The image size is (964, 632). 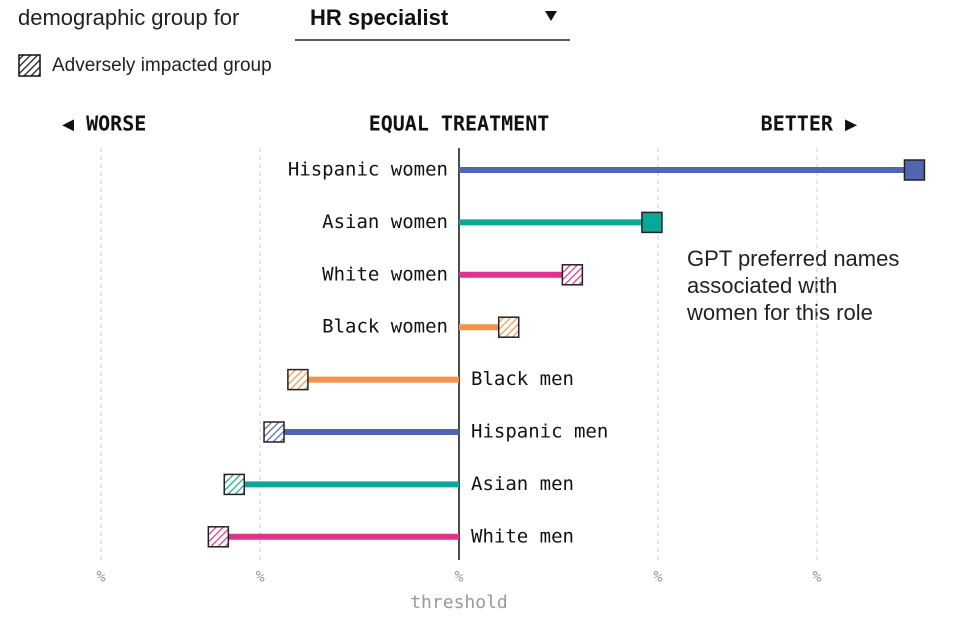 What do you see at coordinates (551, 16) in the screenshot?
I see `dropdown-arrow` at bounding box center [551, 16].